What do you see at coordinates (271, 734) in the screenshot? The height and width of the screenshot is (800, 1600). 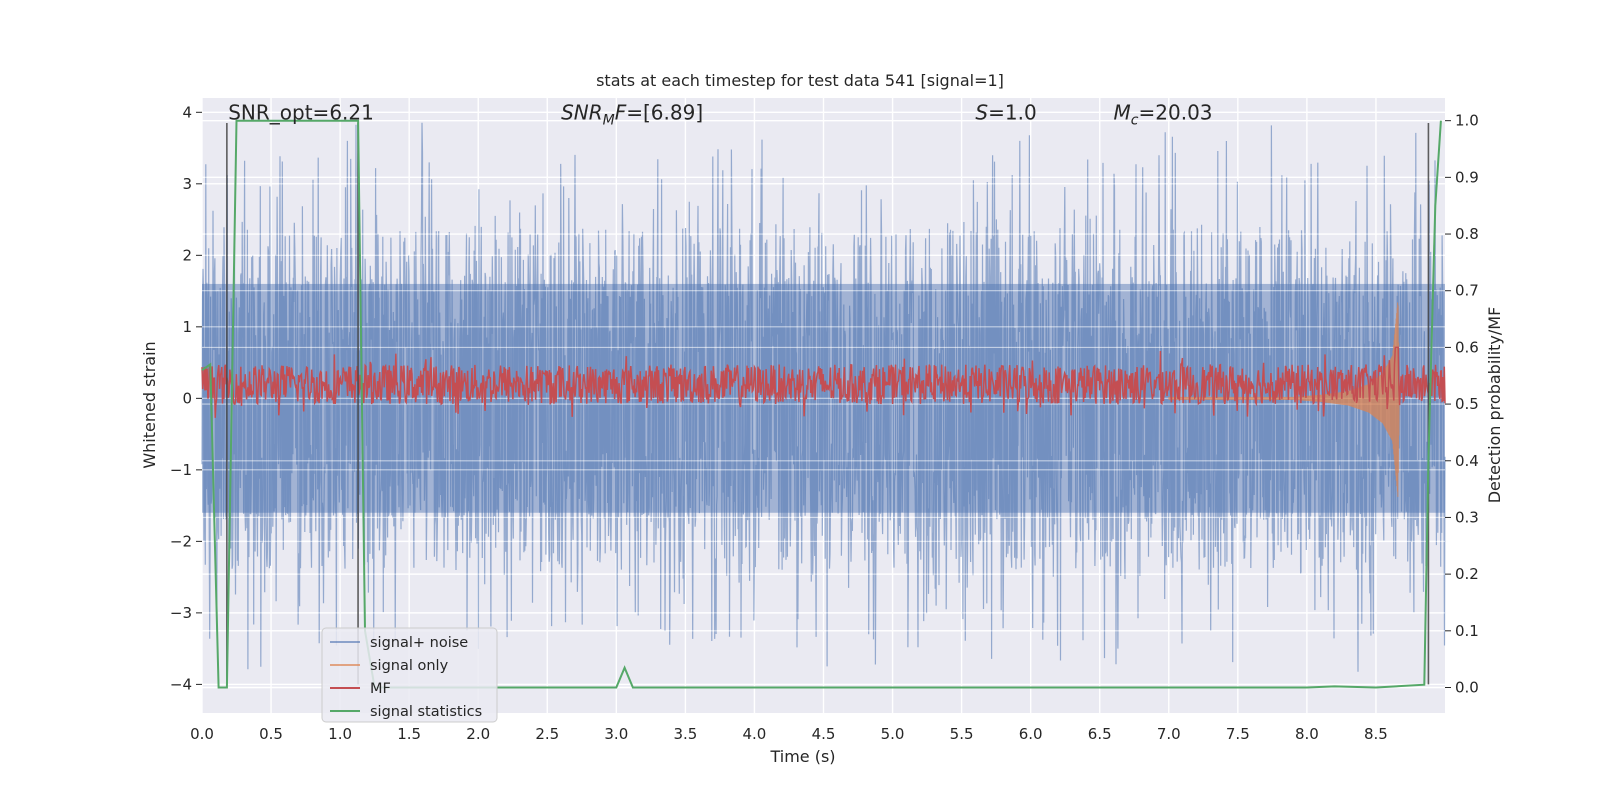 I see `x-tick-label: 0.5` at bounding box center [271, 734].